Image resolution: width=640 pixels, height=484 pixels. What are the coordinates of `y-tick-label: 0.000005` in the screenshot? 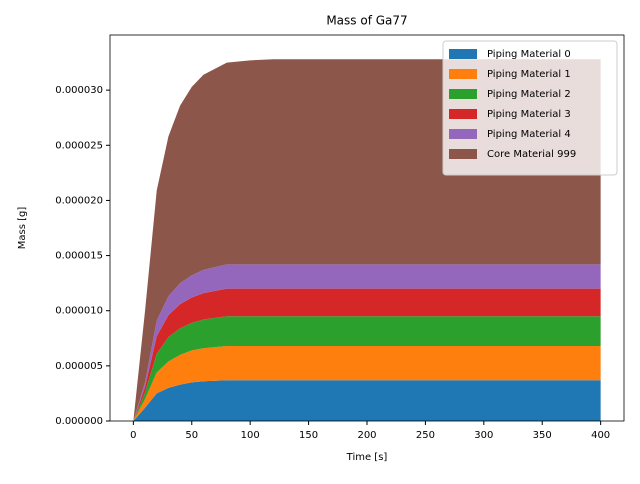 It's located at (79, 366).